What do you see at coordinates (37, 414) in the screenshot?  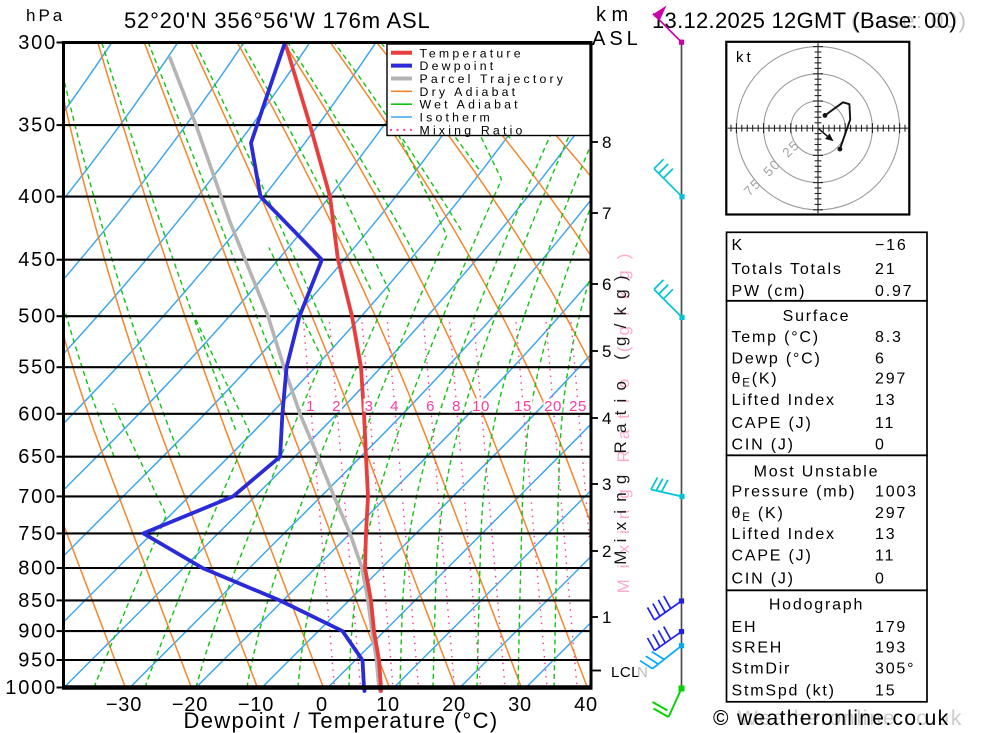 I see `svg-text: 600` at bounding box center [37, 414].